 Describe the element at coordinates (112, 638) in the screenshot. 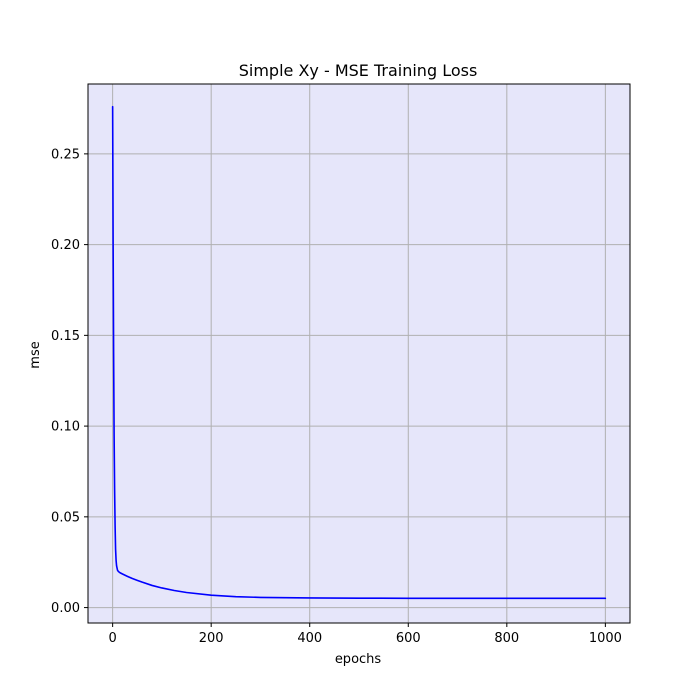

I see `x-tick-label: 0` at that location.